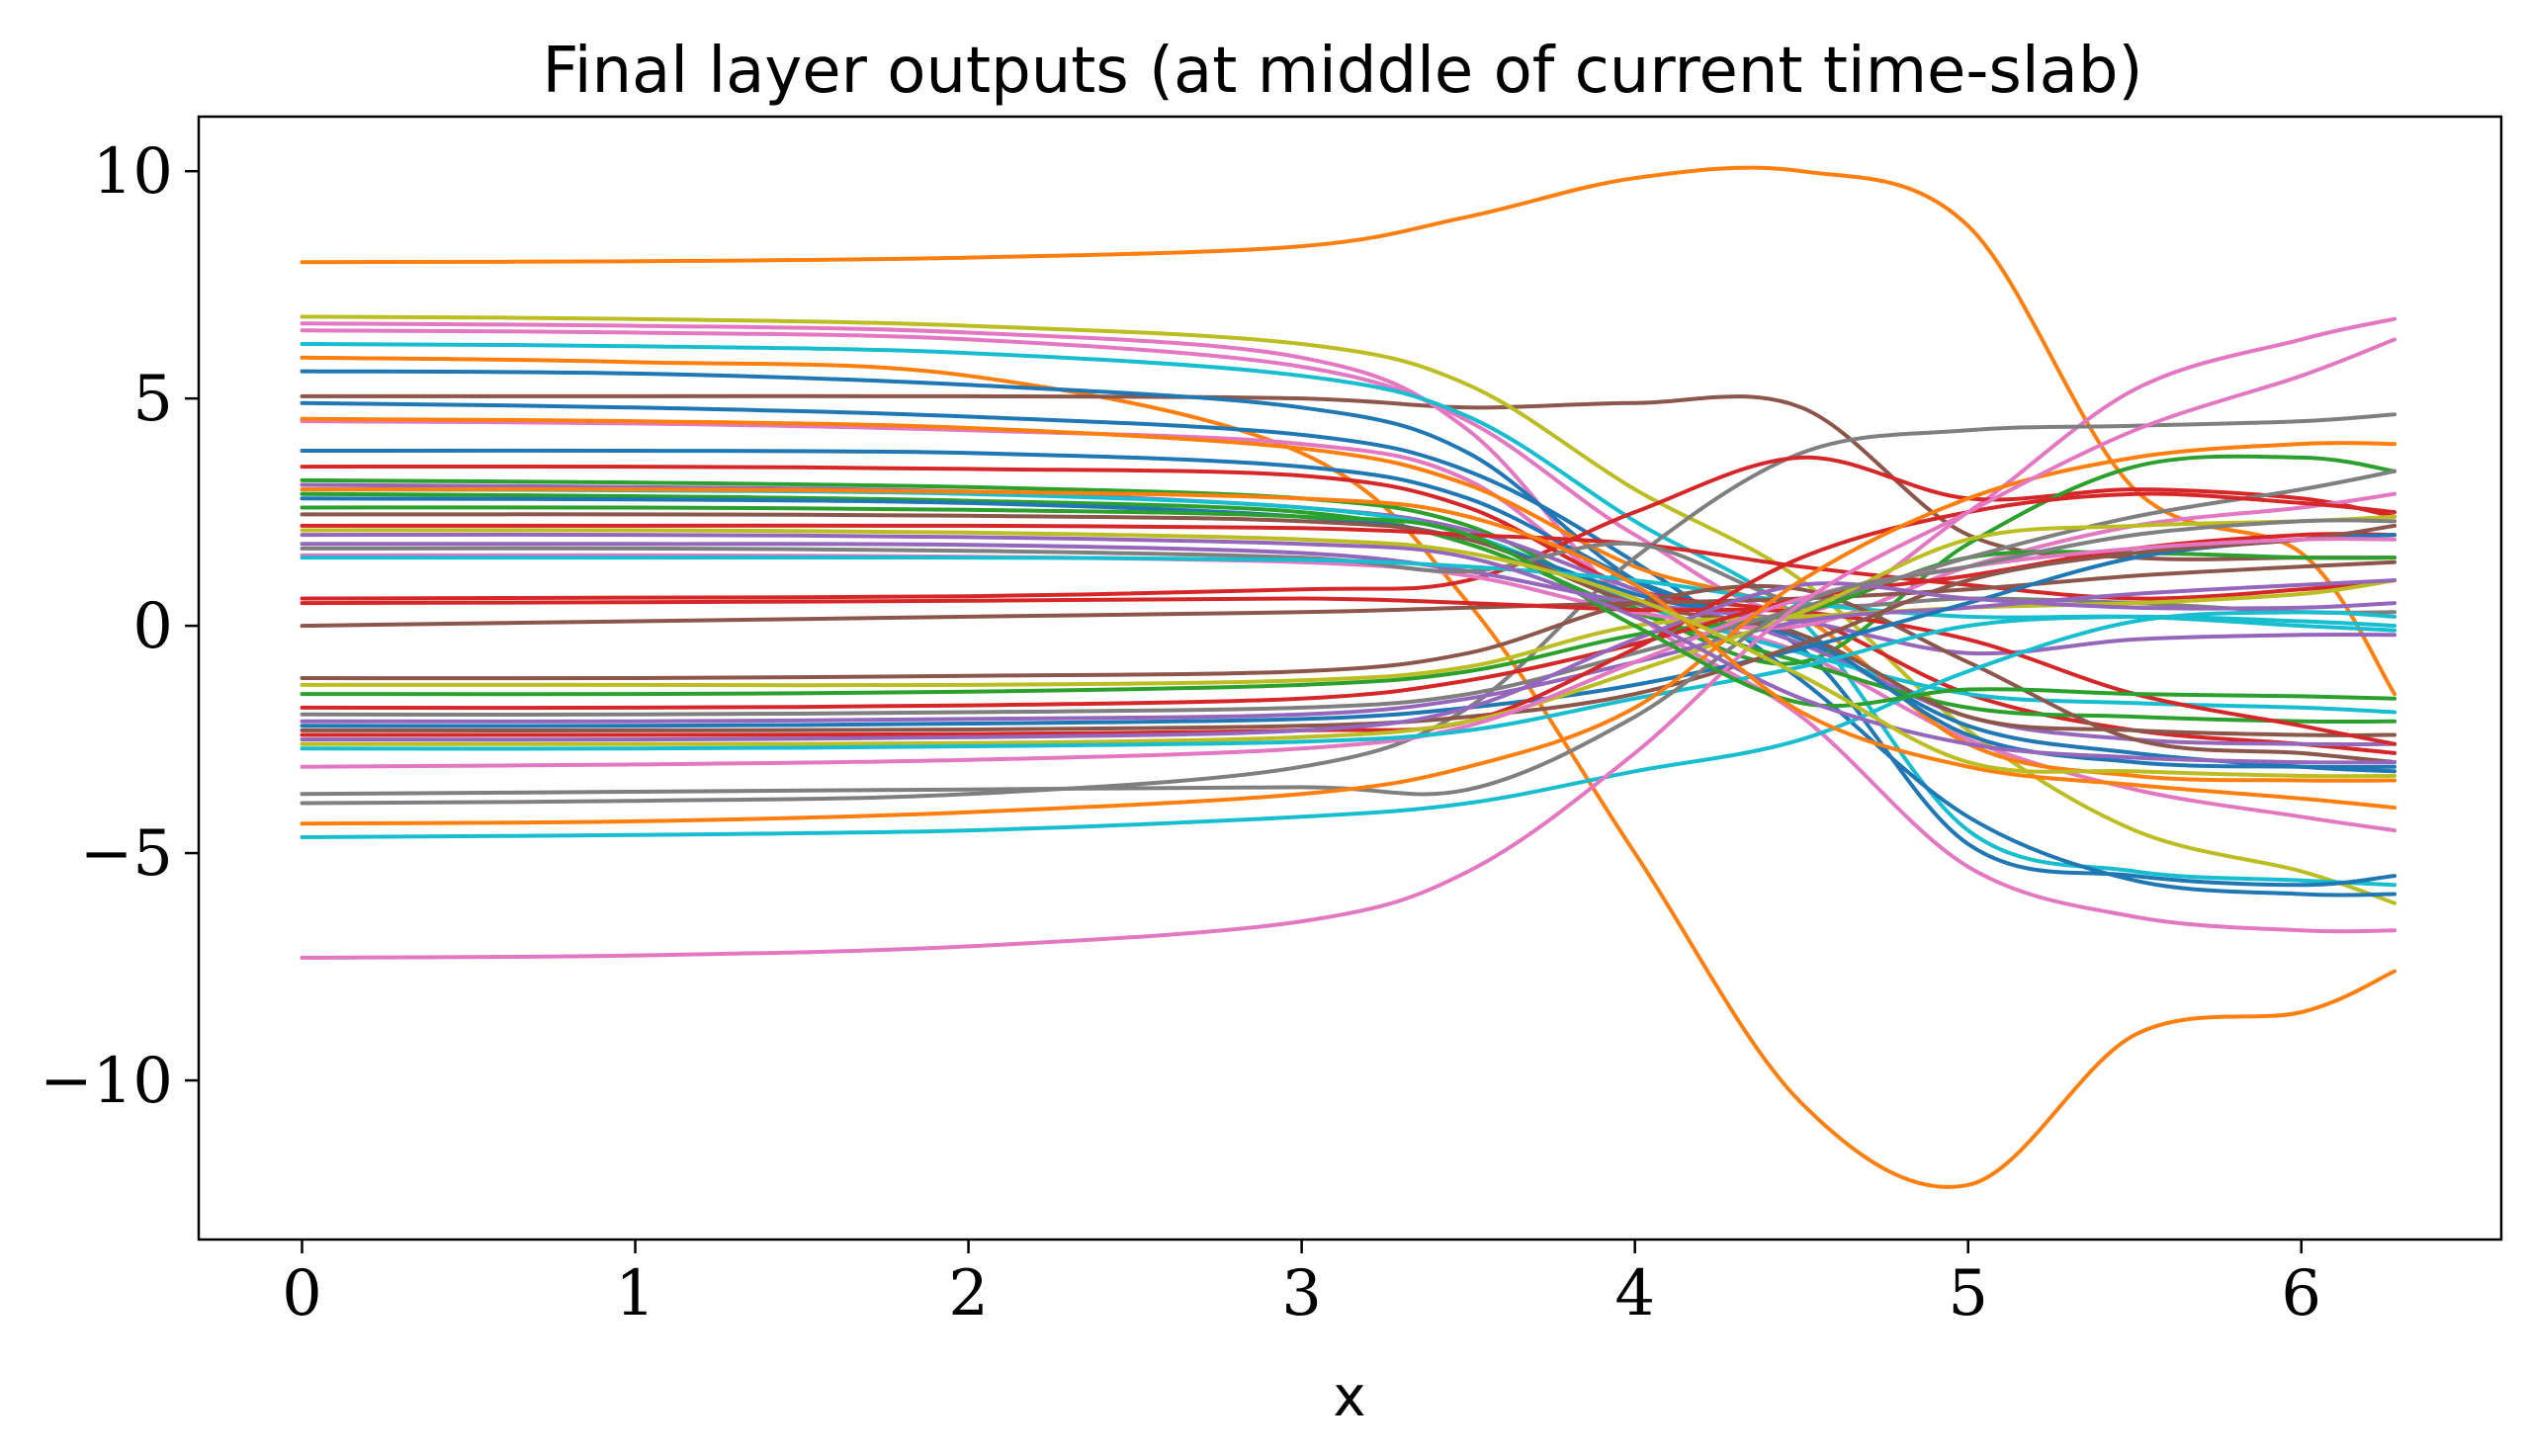 The width and height of the screenshot is (2525, 1456). I want to click on y-tick-label: −5, so click(127, 854).